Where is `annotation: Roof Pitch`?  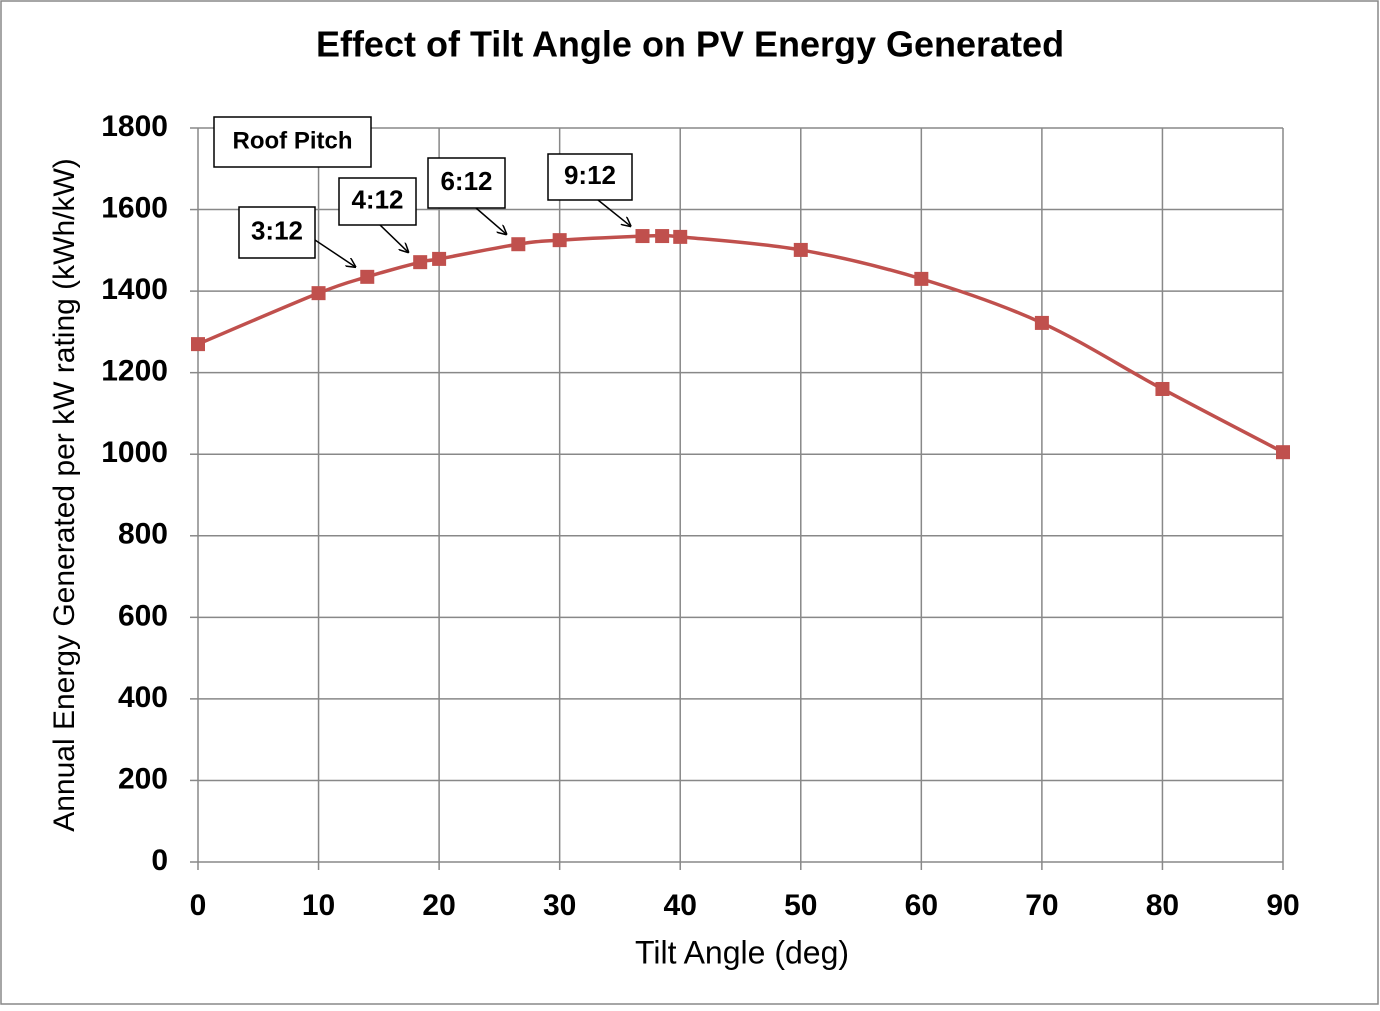 annotation: Roof Pitch is located at coordinates (293, 140).